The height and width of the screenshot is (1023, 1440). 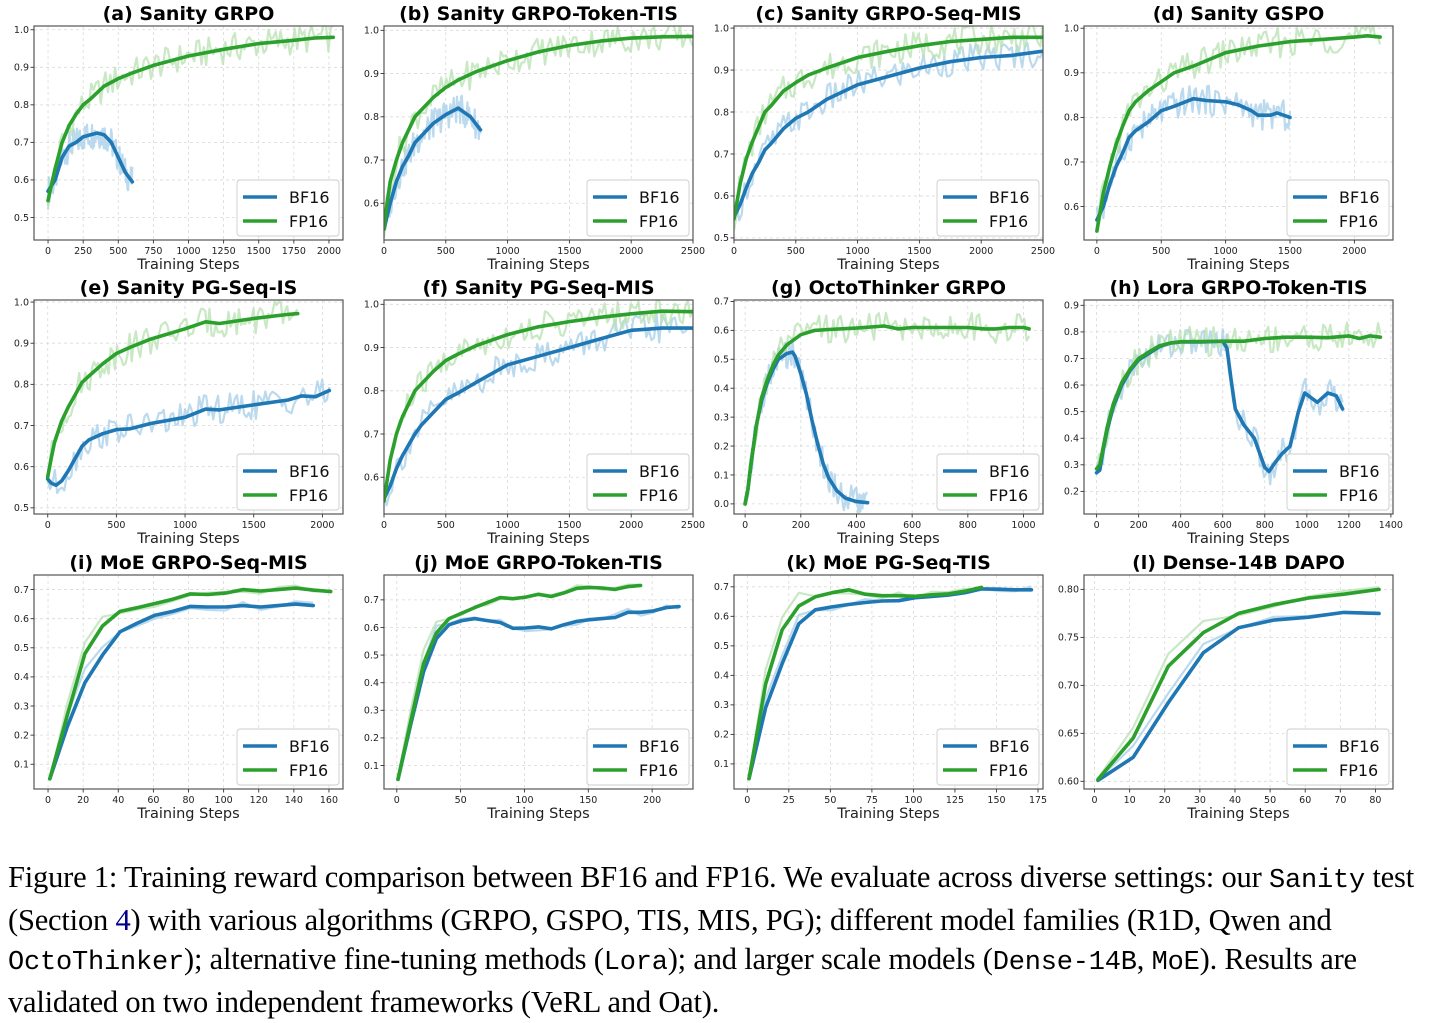 What do you see at coordinates (224, 251) in the screenshot?
I see `x-tick-label: 1250` at bounding box center [224, 251].